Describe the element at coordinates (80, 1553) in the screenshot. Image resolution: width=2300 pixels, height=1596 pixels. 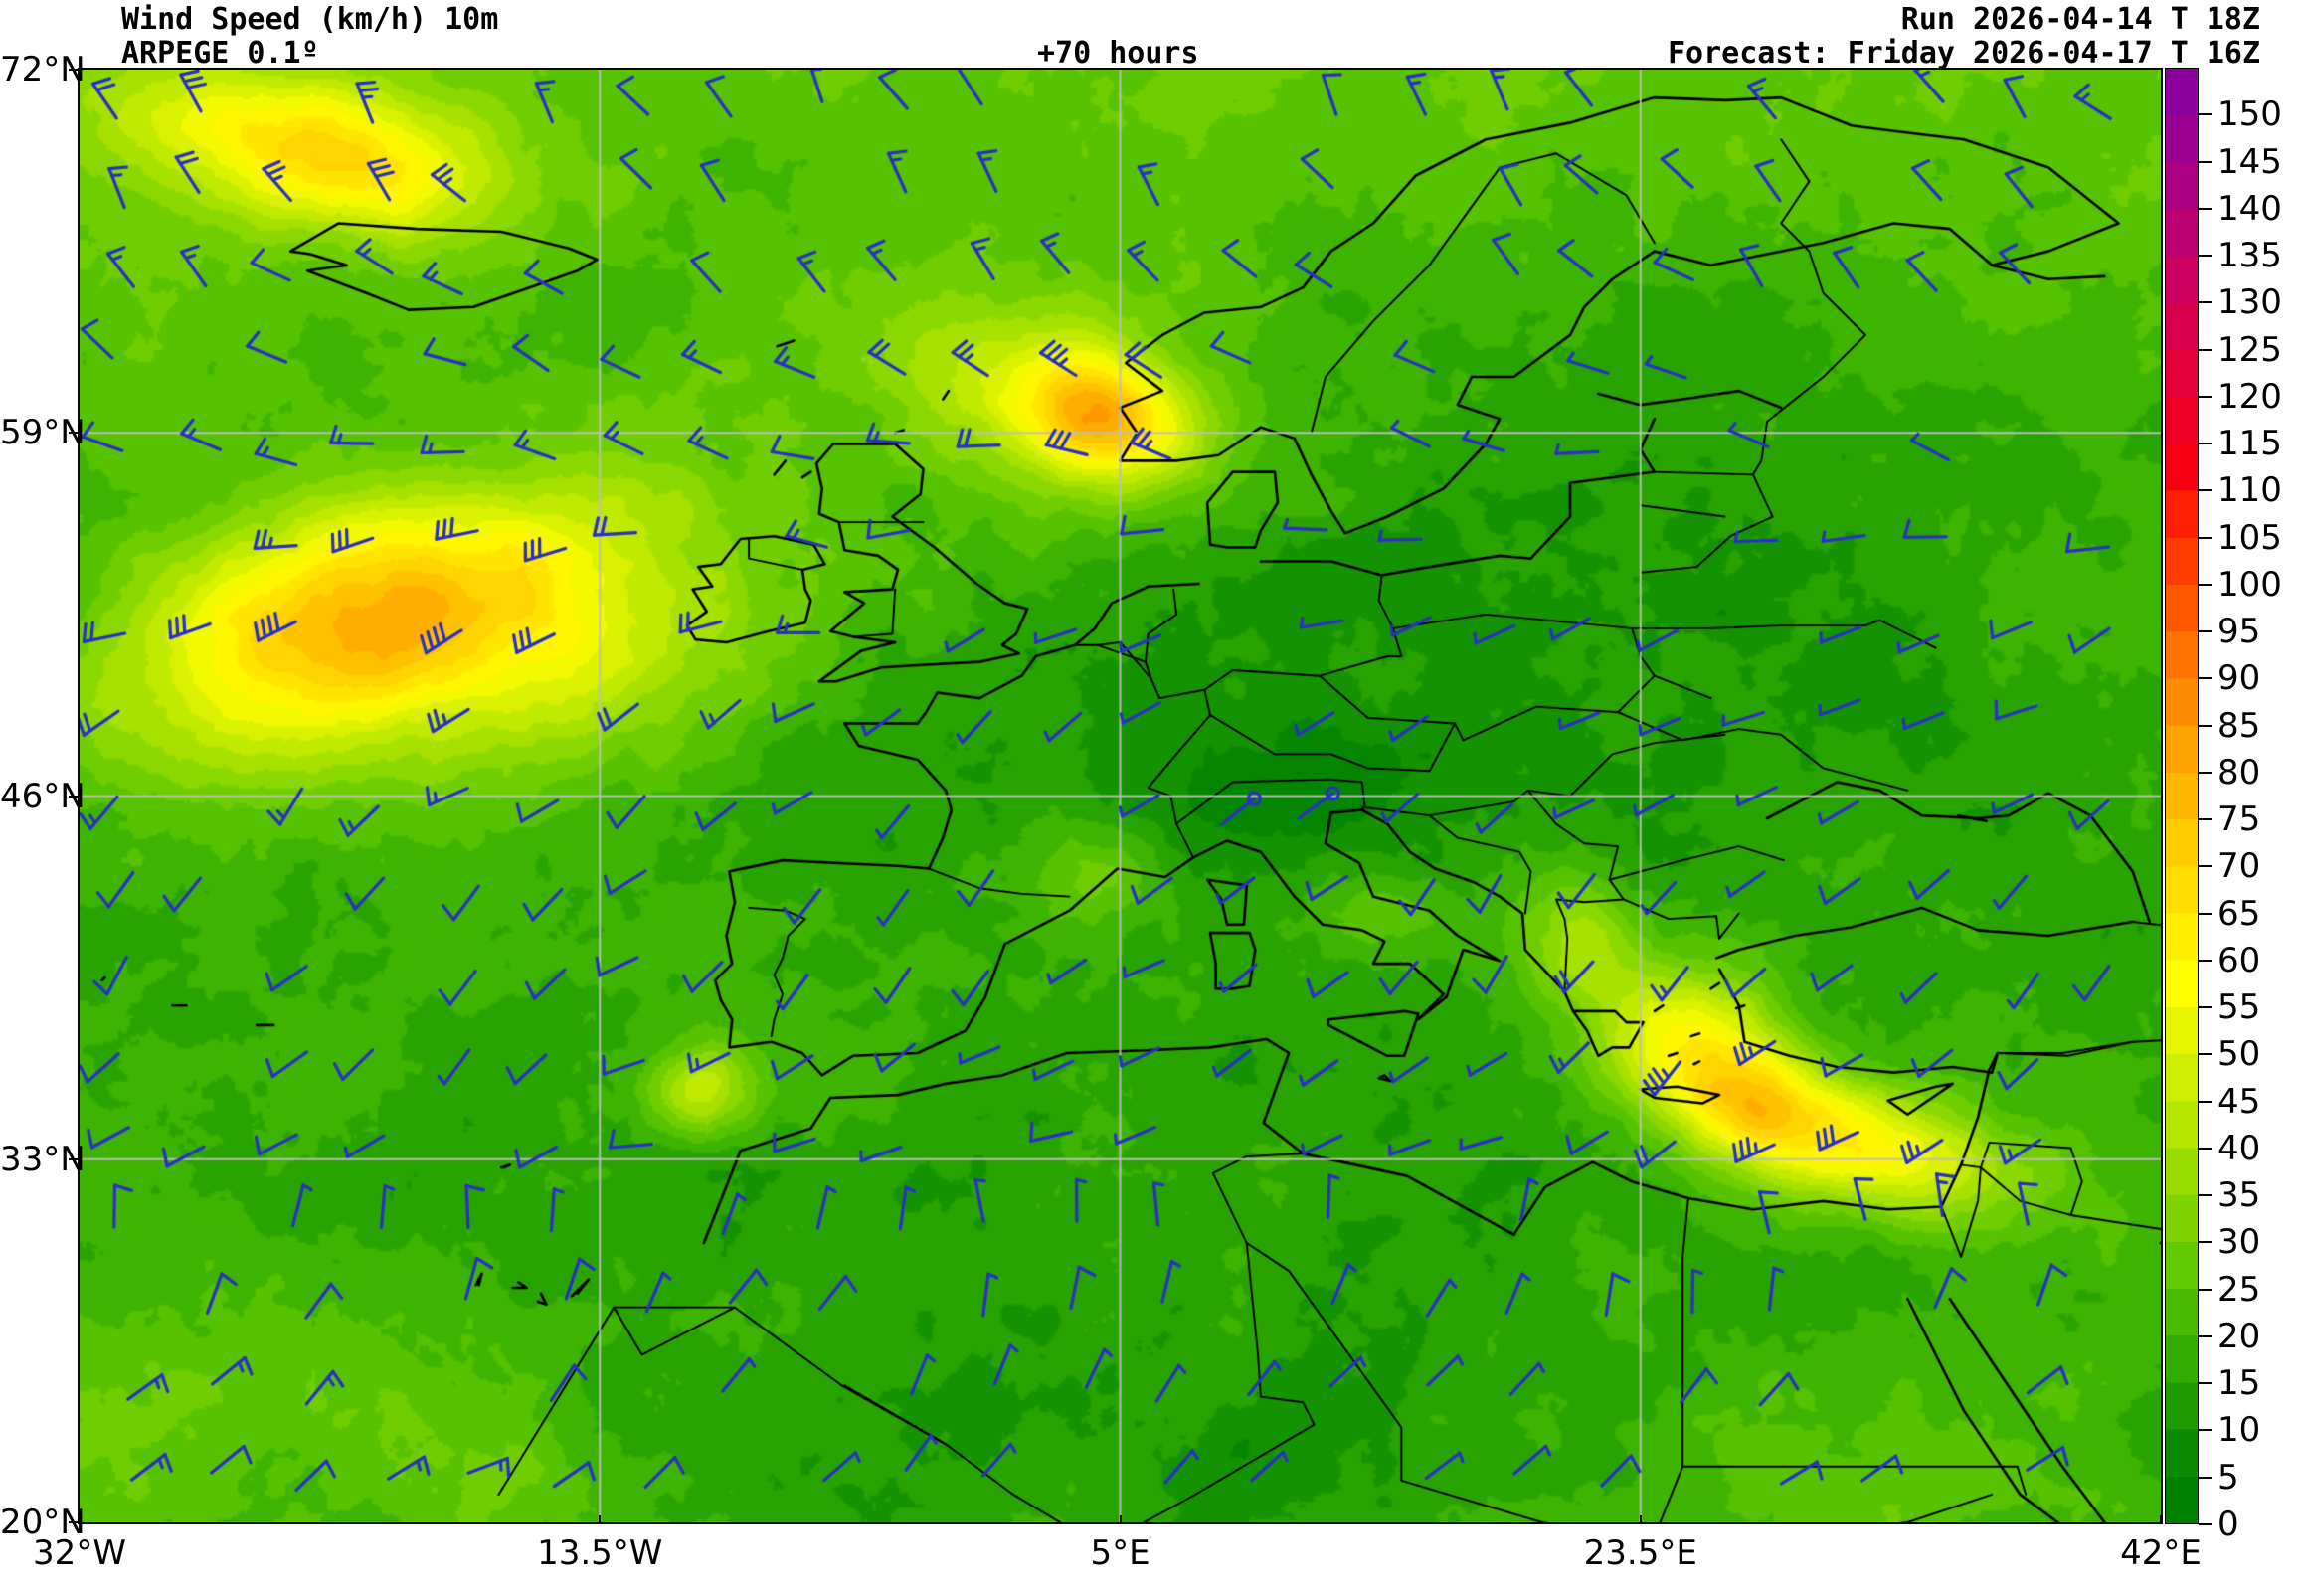
I see `x-axis-tick-label: 32°W` at that location.